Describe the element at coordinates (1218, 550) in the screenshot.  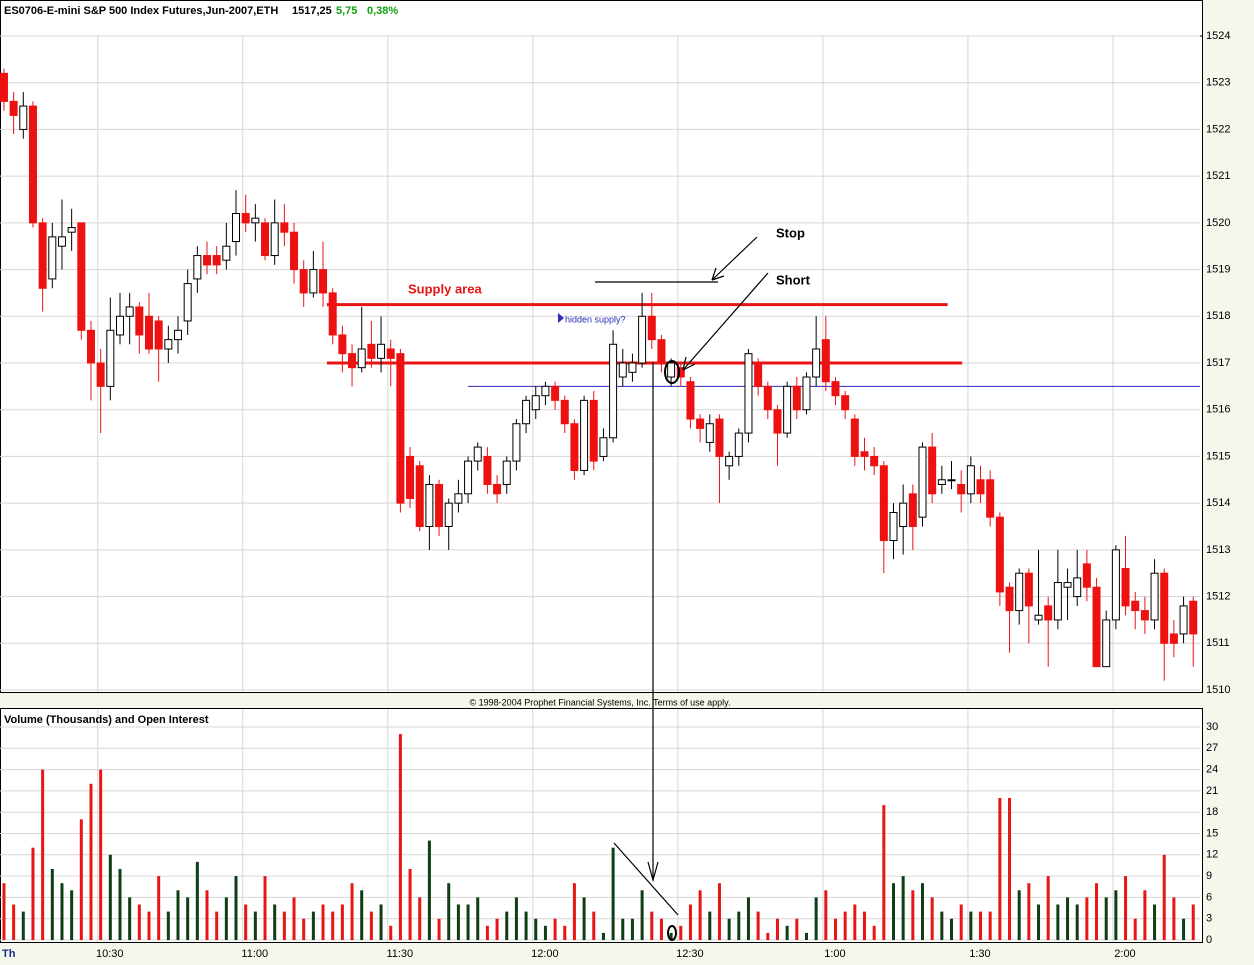
I see `y-tick-label: 1513` at that location.